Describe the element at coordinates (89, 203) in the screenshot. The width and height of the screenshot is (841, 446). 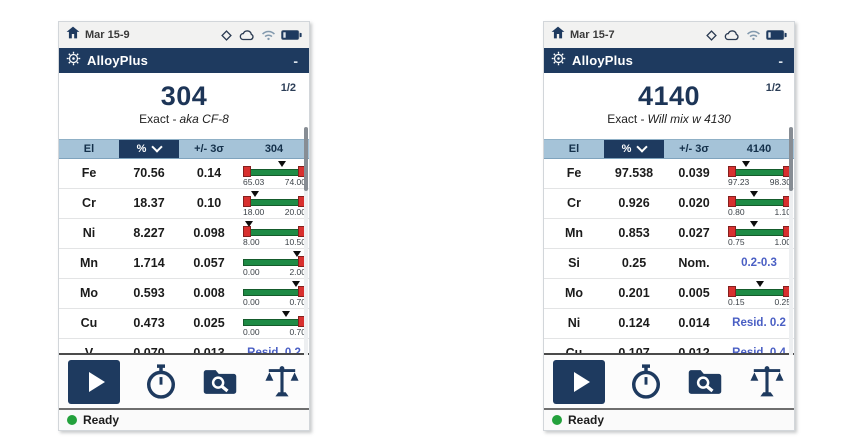
I see `element-symbol: Cr` at that location.